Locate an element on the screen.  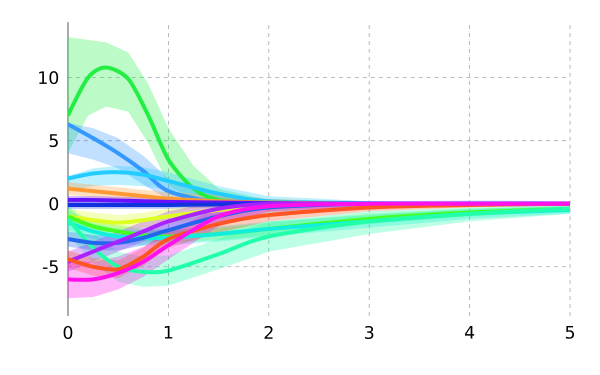
x-tick-label: 3 is located at coordinates (369, 333).